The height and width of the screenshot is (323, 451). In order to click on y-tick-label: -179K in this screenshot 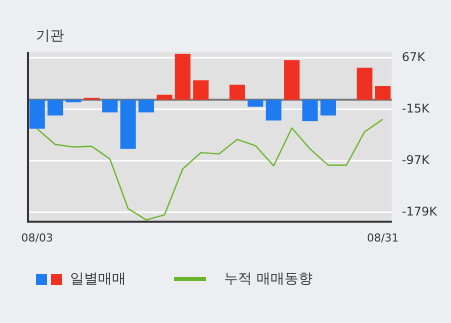, I will do `click(420, 211)`.